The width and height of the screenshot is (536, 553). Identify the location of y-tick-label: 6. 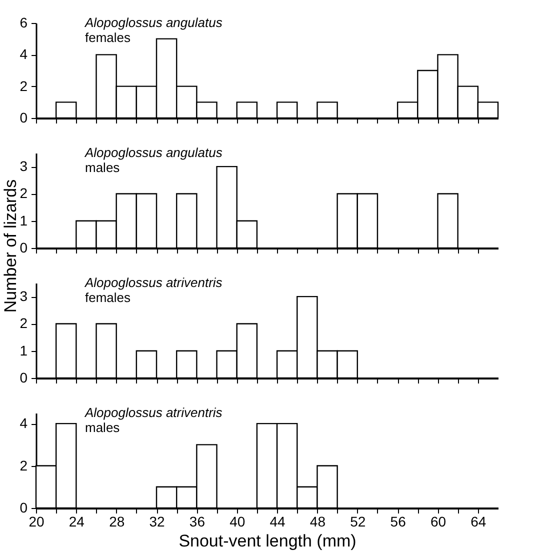
(24, 22).